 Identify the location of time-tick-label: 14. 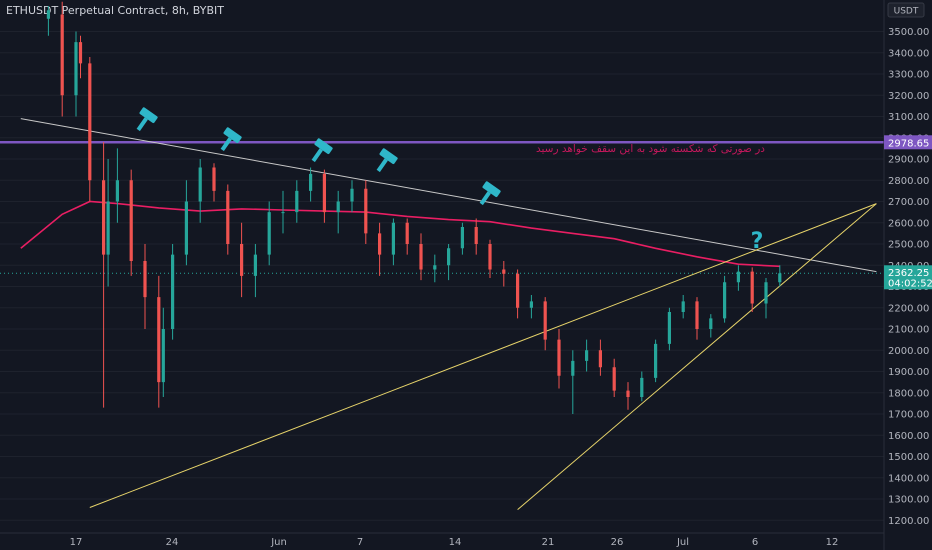
(455, 542).